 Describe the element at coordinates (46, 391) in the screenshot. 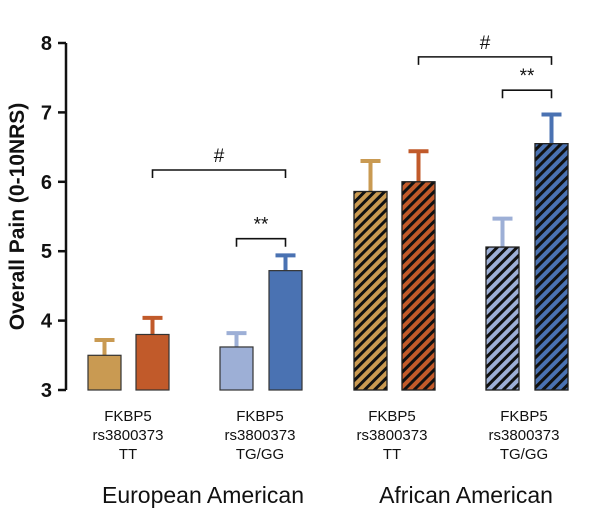

I see `y-tick-label: 3` at that location.